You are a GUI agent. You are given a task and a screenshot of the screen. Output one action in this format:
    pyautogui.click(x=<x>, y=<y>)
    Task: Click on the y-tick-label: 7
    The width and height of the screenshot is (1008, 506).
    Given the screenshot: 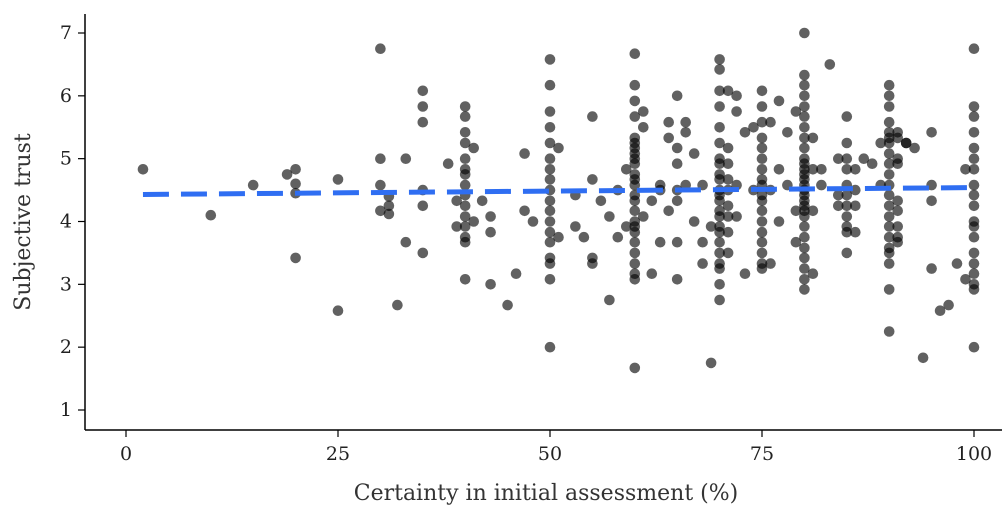 What is the action you would take?
    pyautogui.click(x=66, y=33)
    